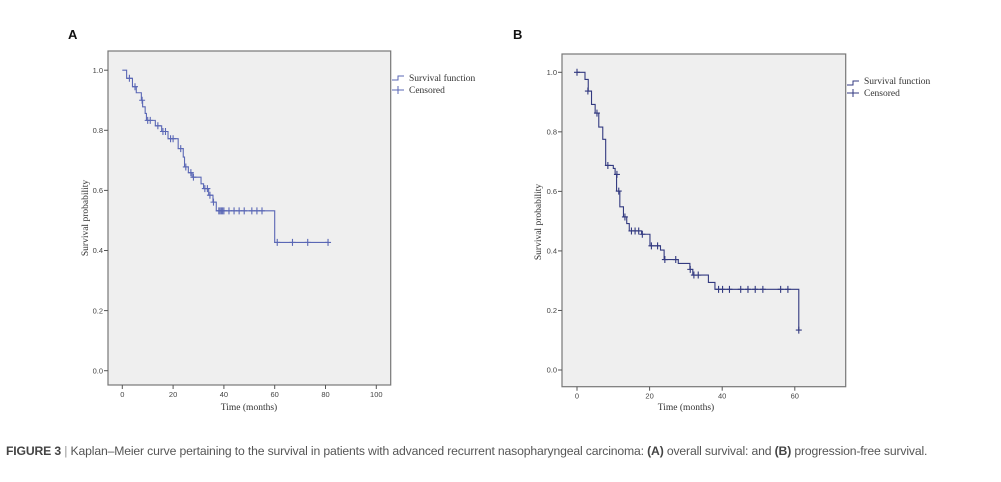 The width and height of the screenshot is (1001, 482). What do you see at coordinates (100, 220) in the screenshot?
I see `y-axis-a: 0.0 0.2 0.4 0.6 0.8 1.0` at bounding box center [100, 220].